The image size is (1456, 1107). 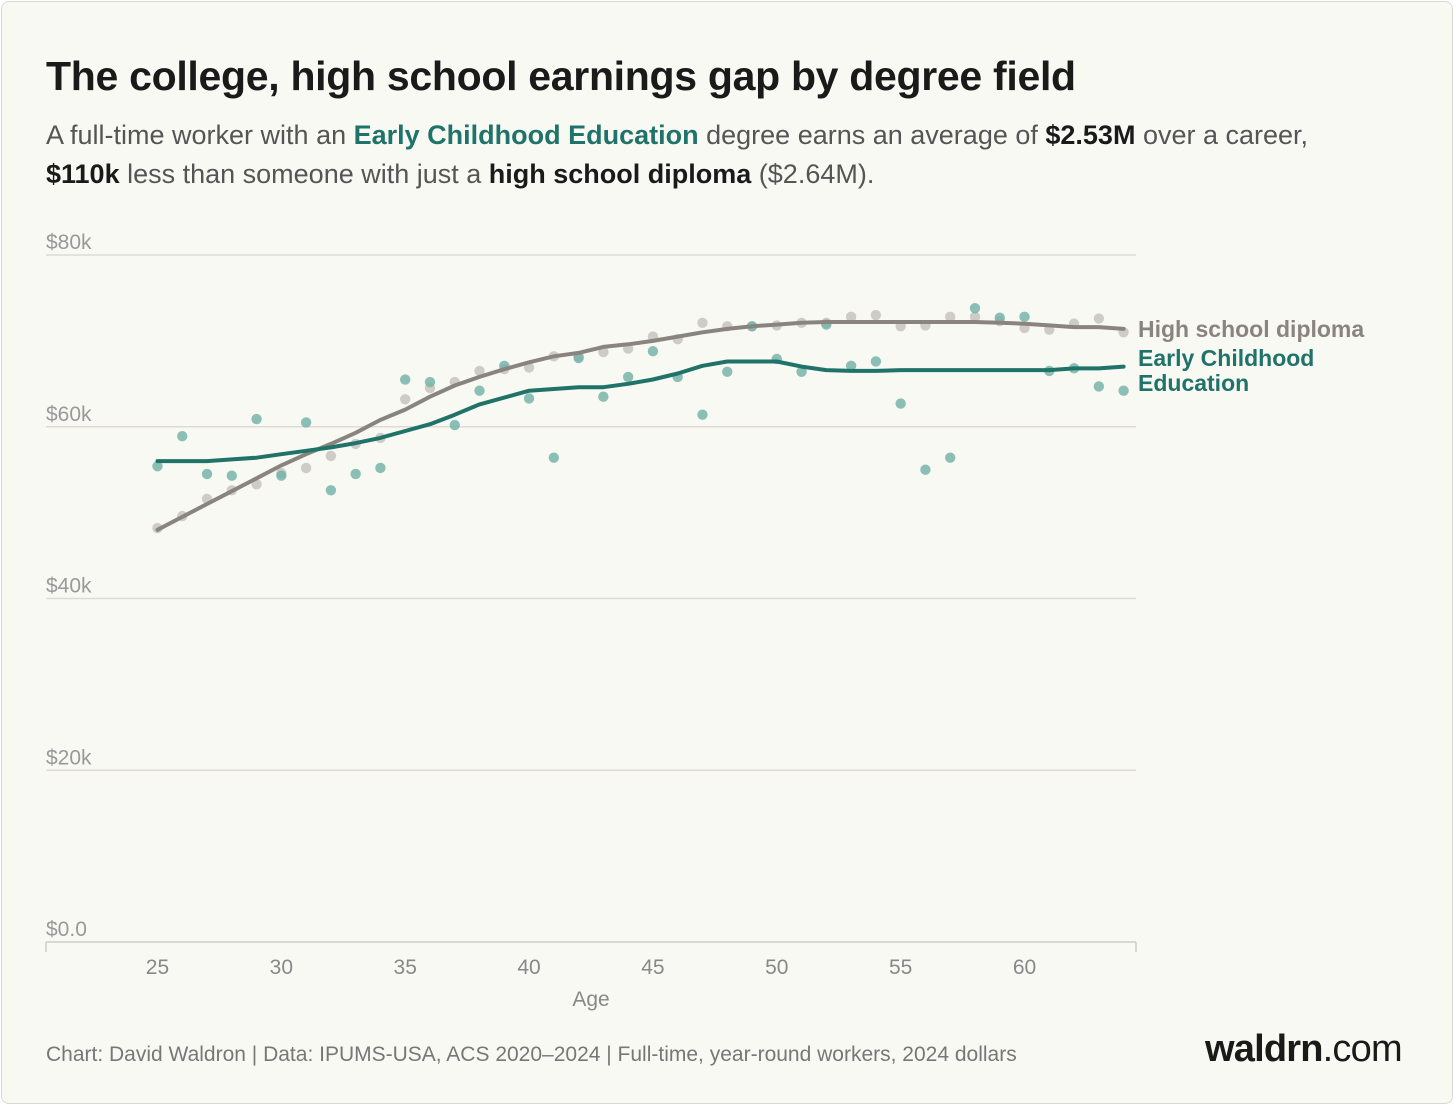 What do you see at coordinates (1024, 967) in the screenshot?
I see `x-tick-label: 60` at bounding box center [1024, 967].